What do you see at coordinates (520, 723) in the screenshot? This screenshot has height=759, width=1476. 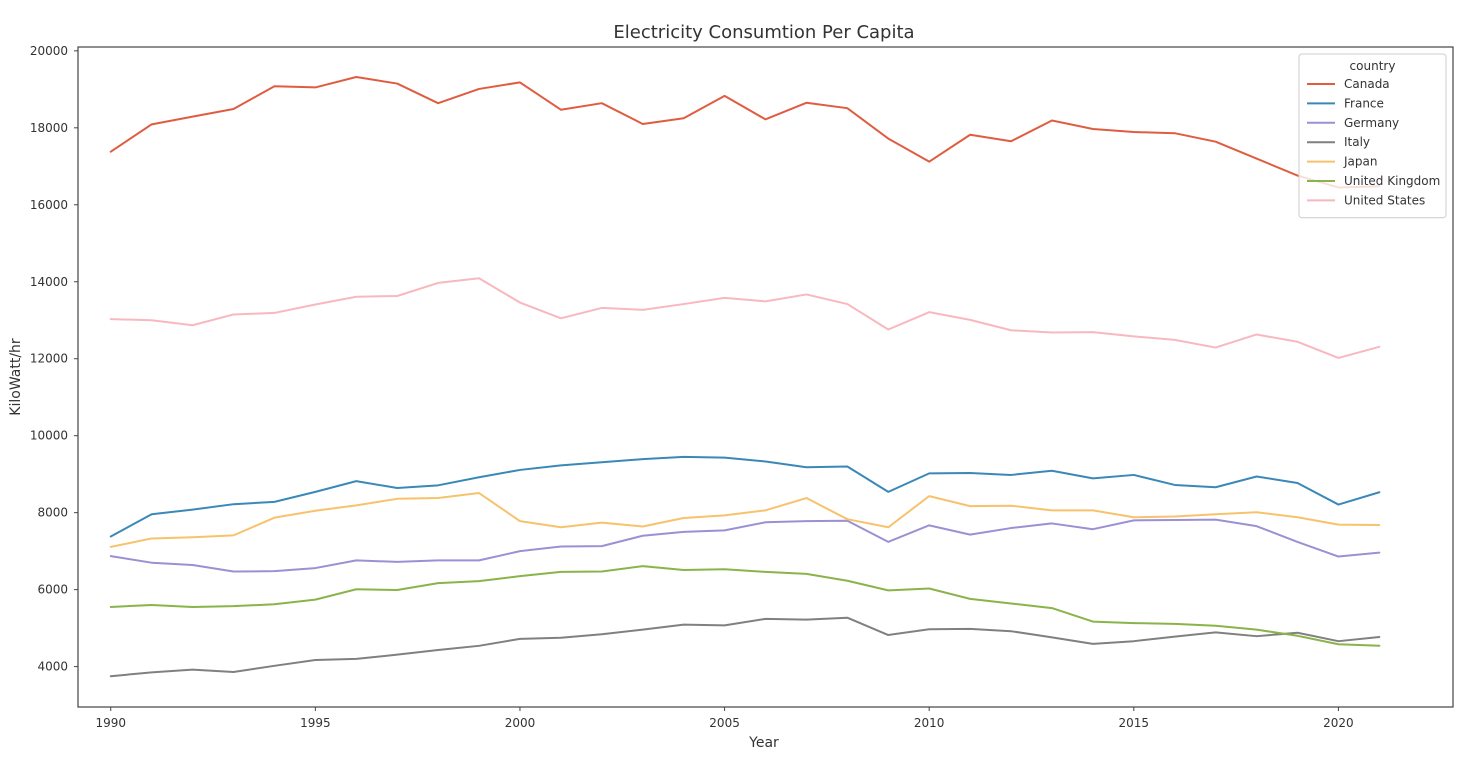 I see `x-tick-label: 2000` at bounding box center [520, 723].